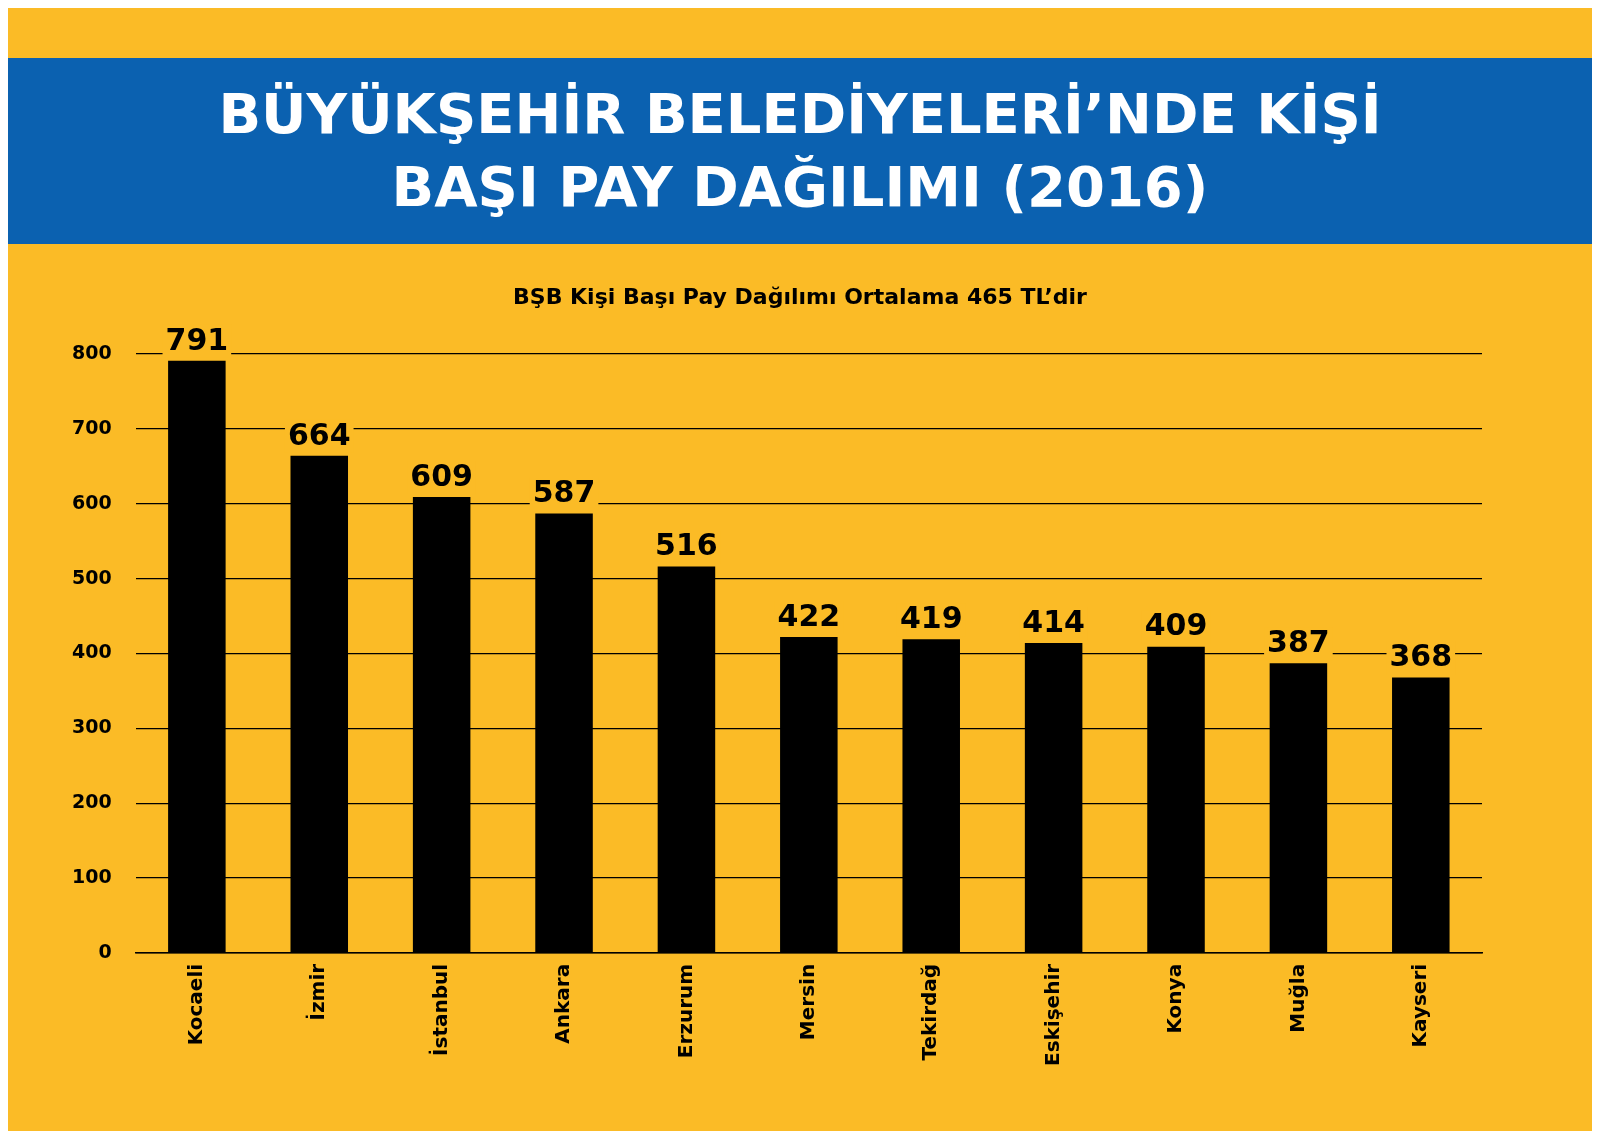 The image size is (1600, 1131). Describe the element at coordinates (686, 544) in the screenshot. I see `data-label: 516` at that location.